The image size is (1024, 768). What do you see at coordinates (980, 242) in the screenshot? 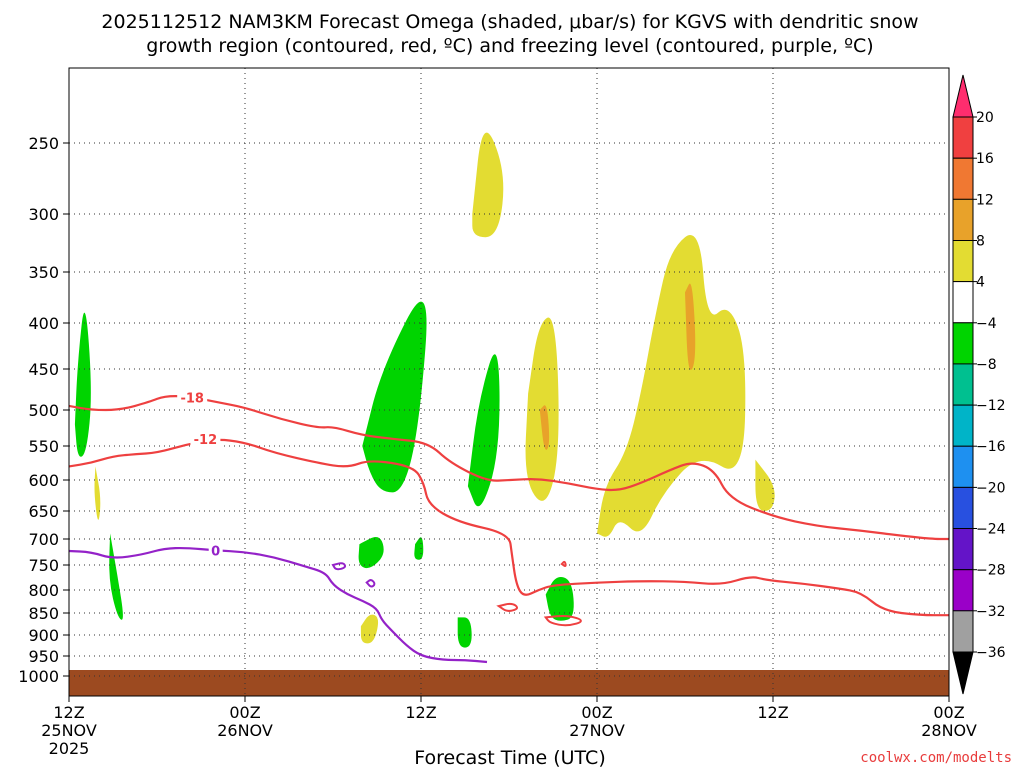
I see `colorbar-label-3: 8` at bounding box center [980, 242].